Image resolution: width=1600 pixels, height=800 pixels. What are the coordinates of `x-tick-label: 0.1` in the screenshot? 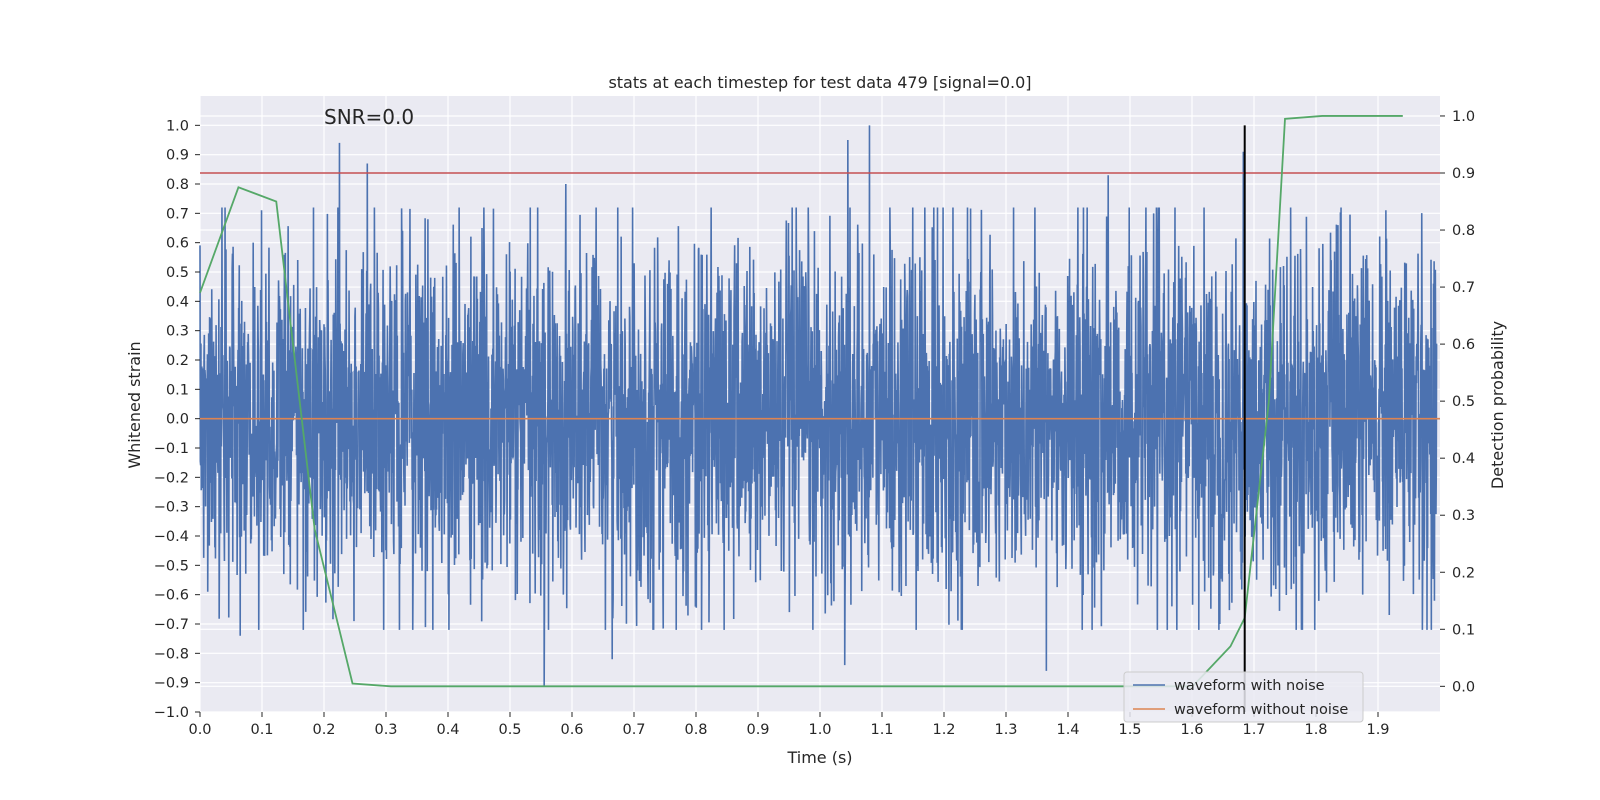 It's located at (261, 730).